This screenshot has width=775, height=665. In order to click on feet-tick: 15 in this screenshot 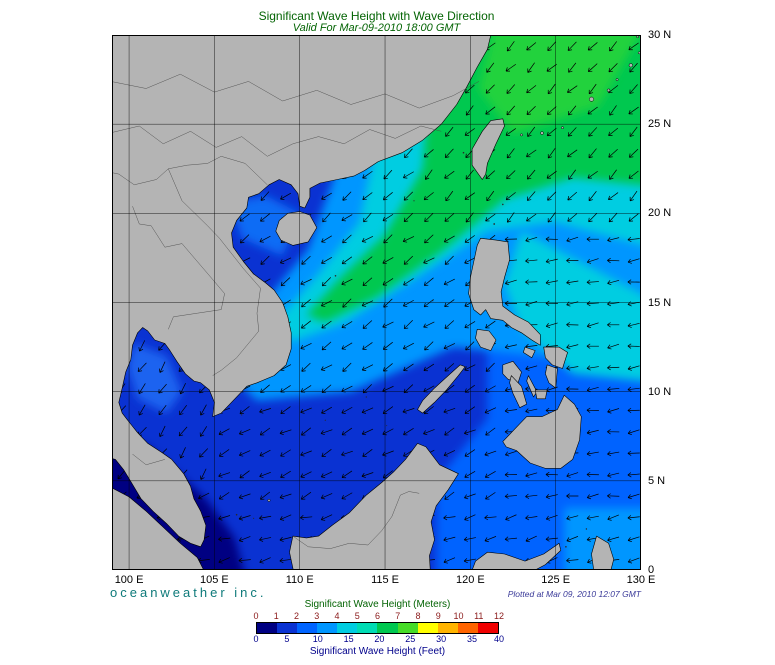, I will do `click(348, 639)`.